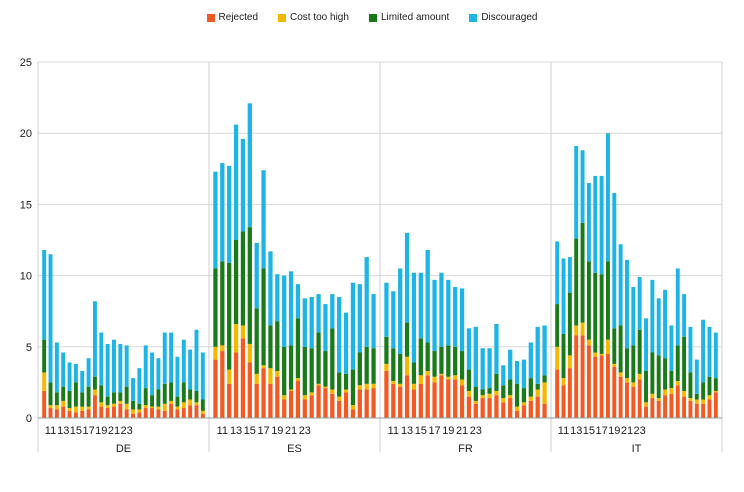 This screenshot has height=492, width=744. What do you see at coordinates (26, 205) in the screenshot?
I see `y-tick-label: 15` at bounding box center [26, 205].